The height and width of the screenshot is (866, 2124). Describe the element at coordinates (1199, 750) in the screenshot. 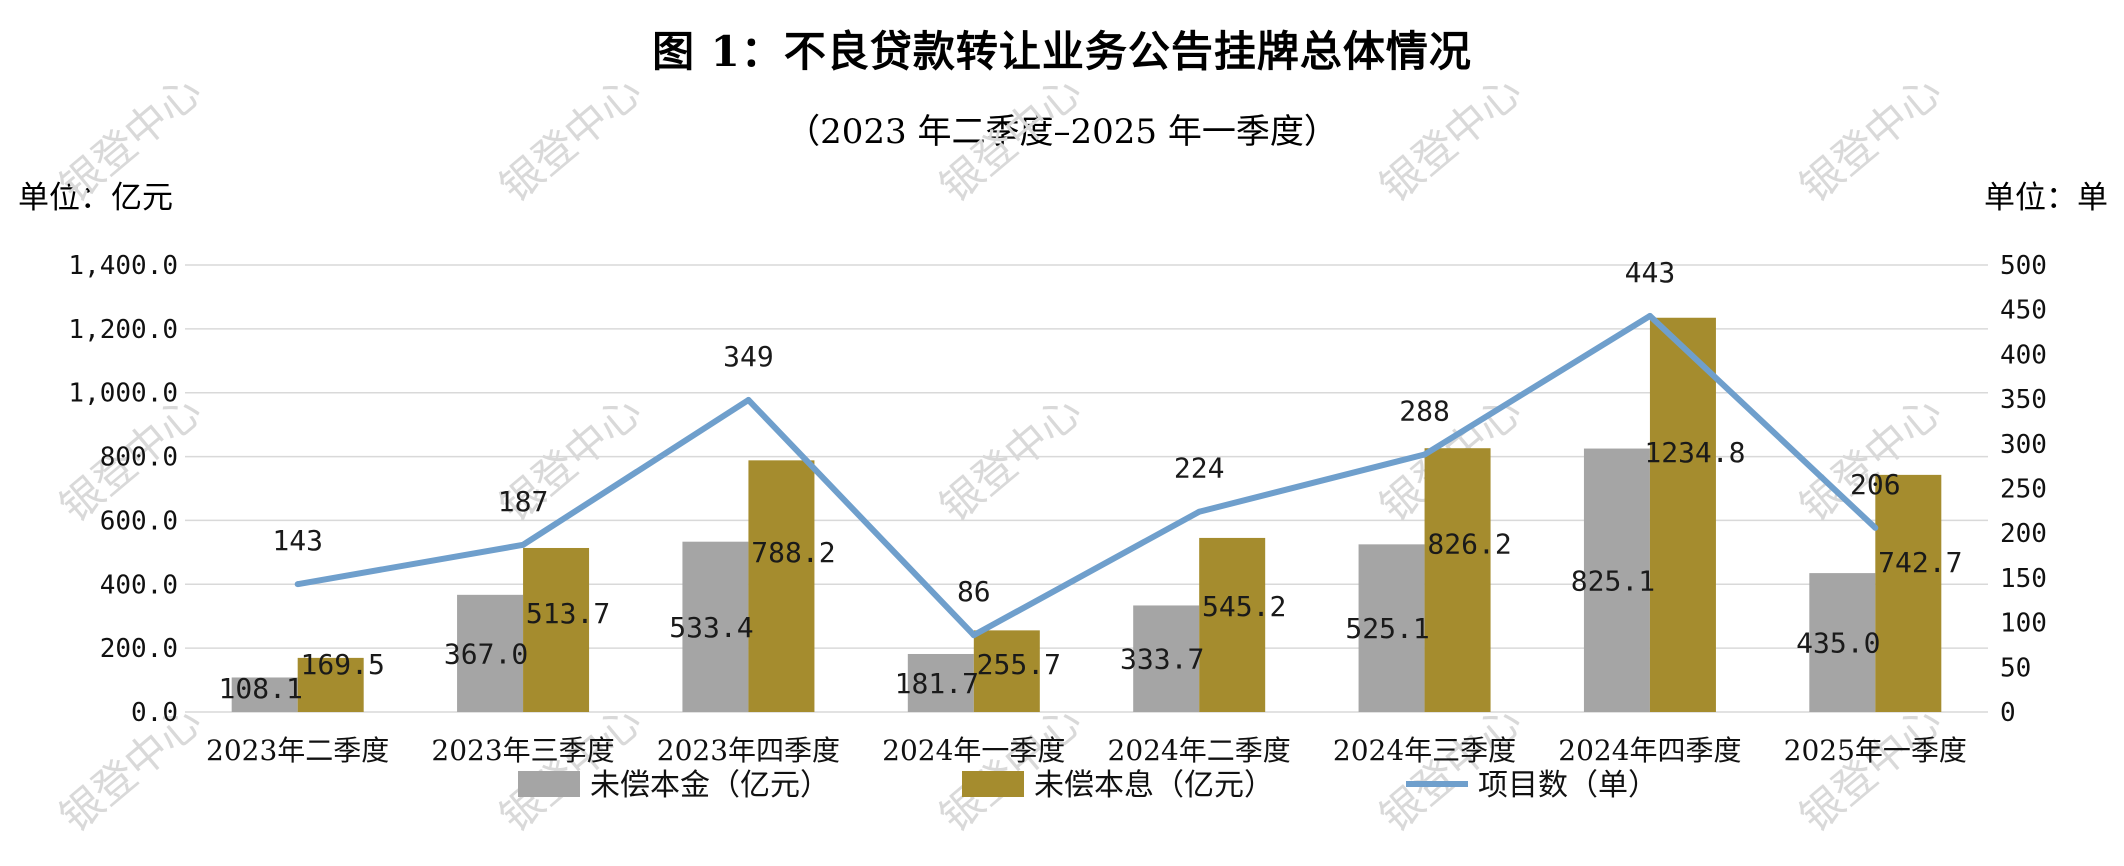

I see `category-label: 2024年二季度` at that location.